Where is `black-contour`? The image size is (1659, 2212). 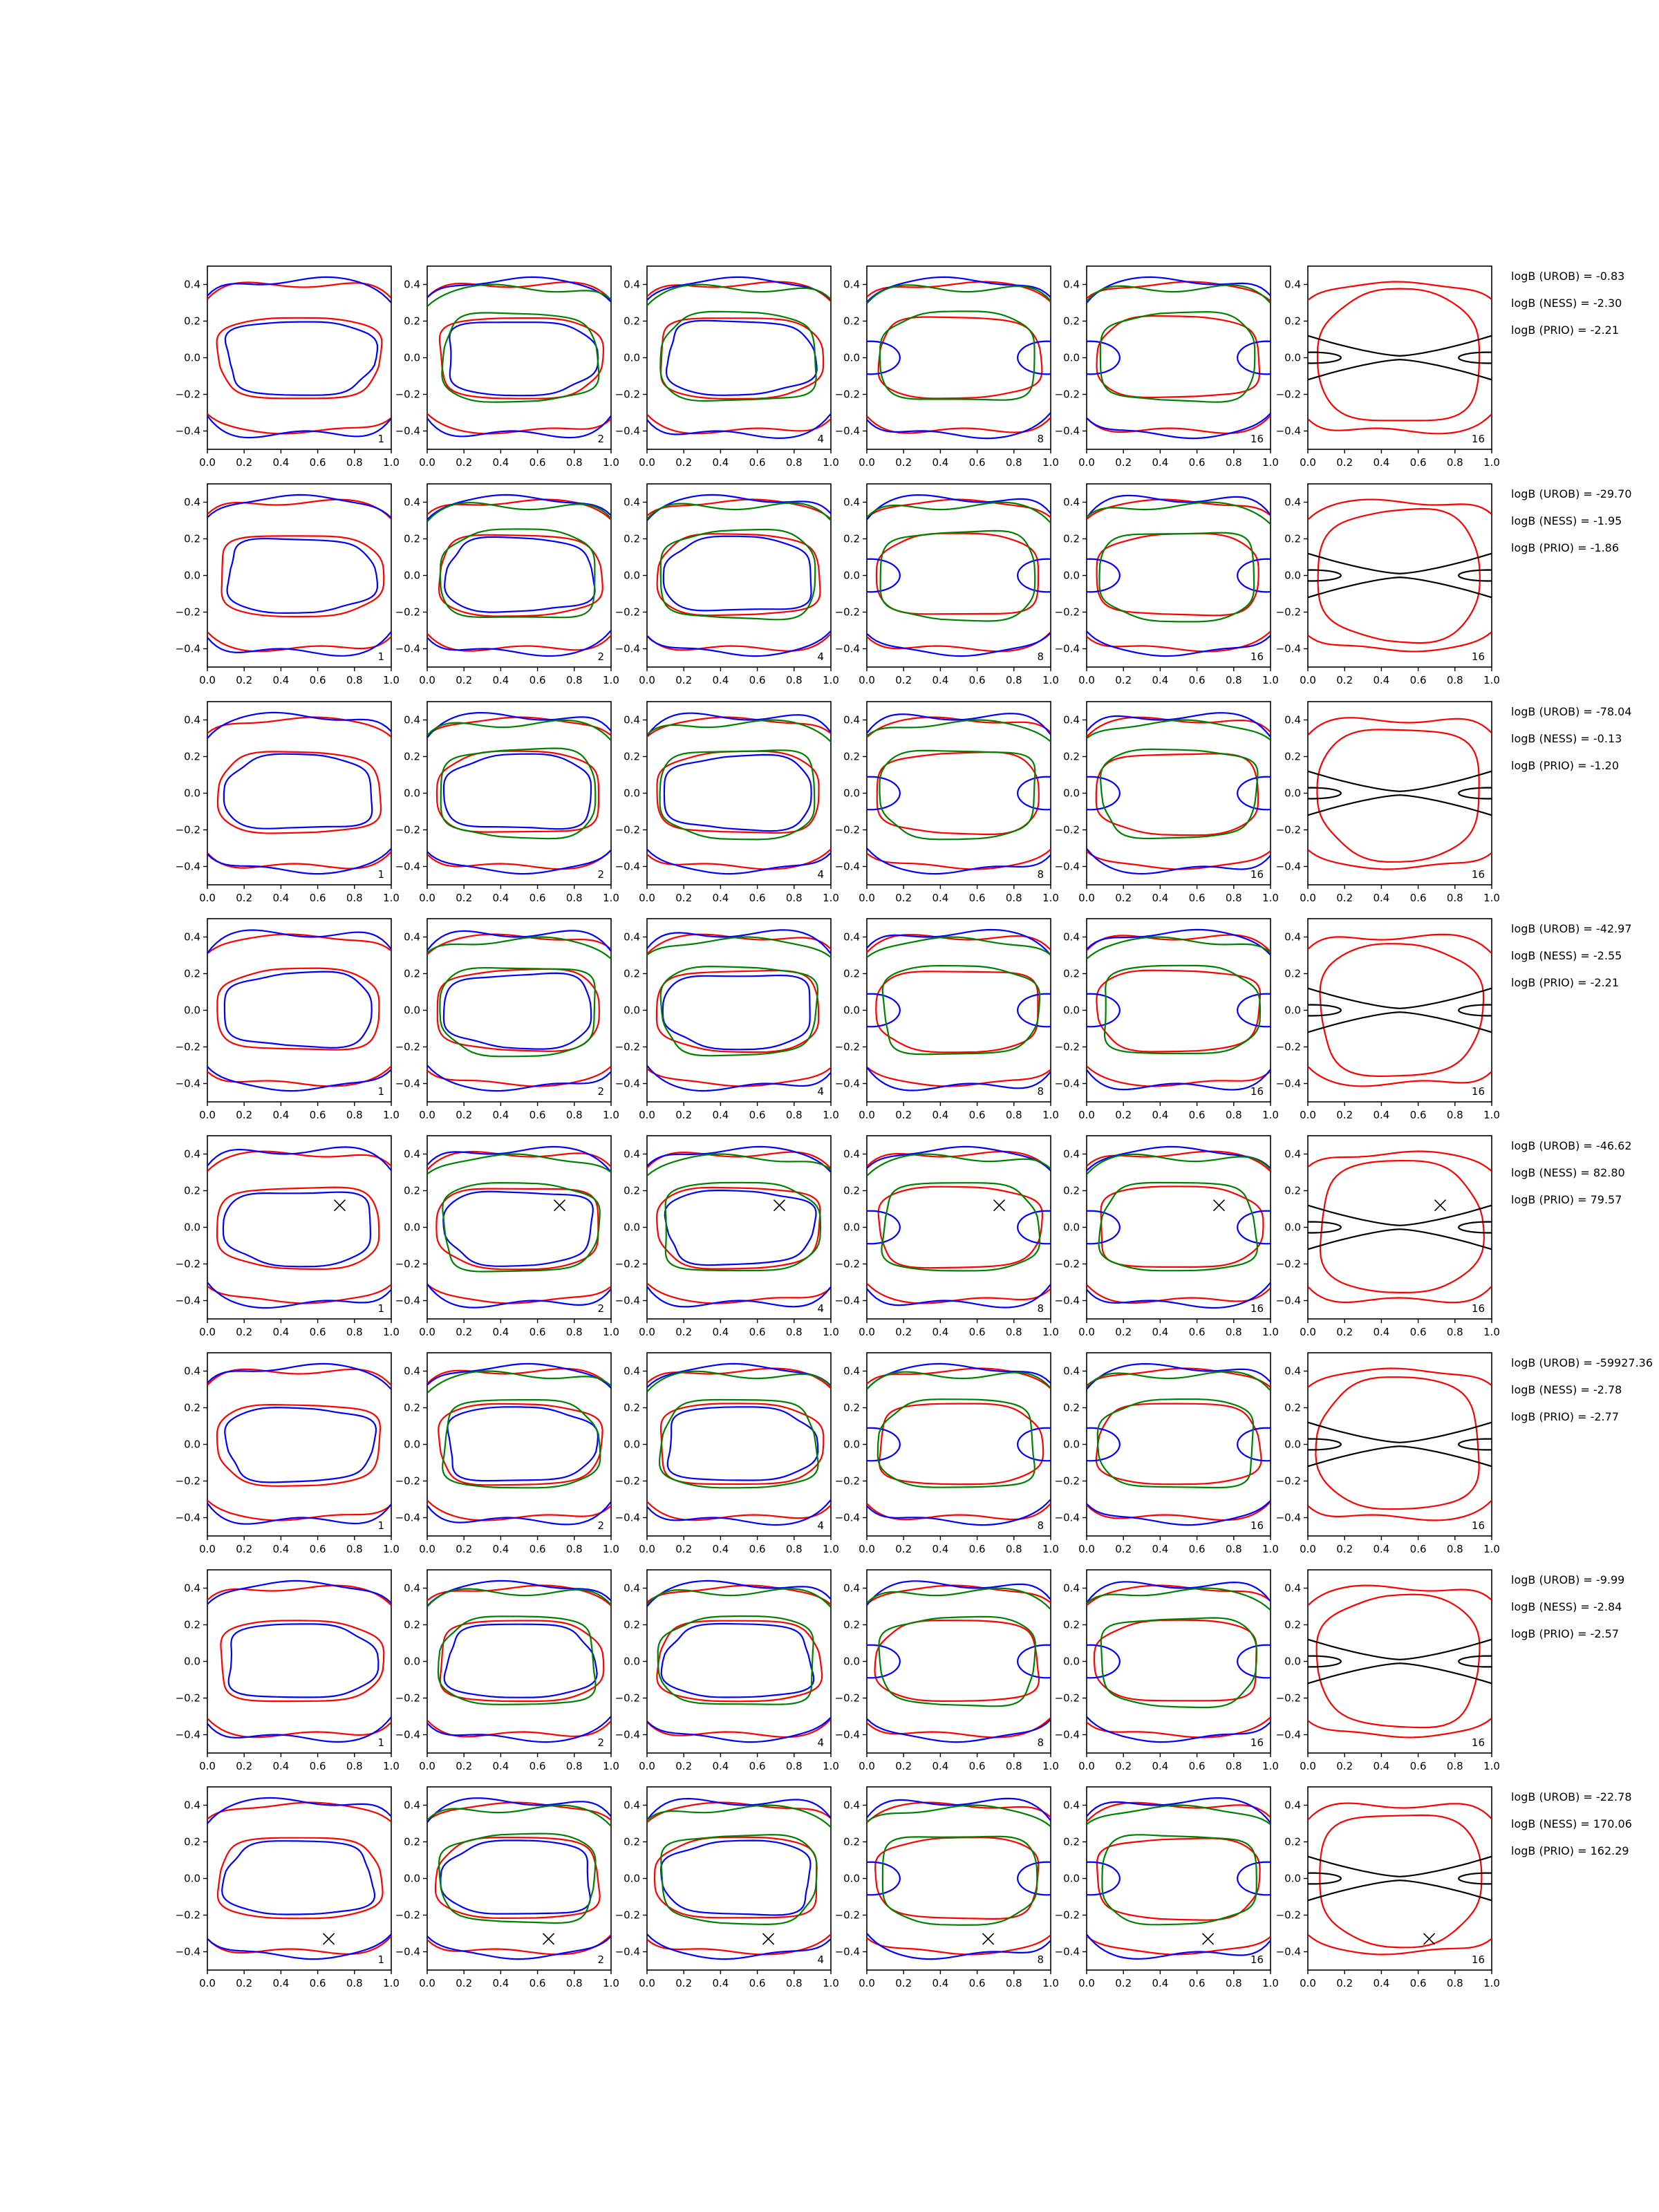 black-contour is located at coordinates (1400, 563).